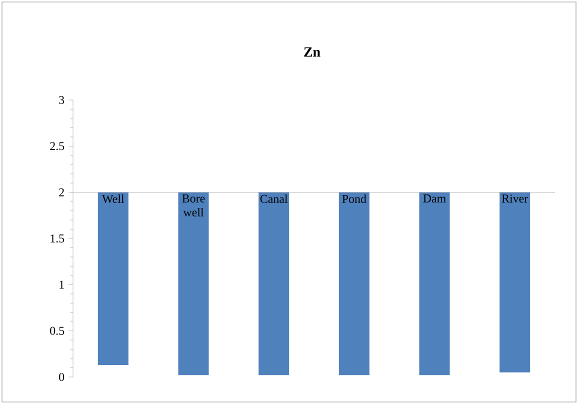  What do you see at coordinates (193, 205) in the screenshot?
I see `x-tick-label: Bore well` at bounding box center [193, 205].